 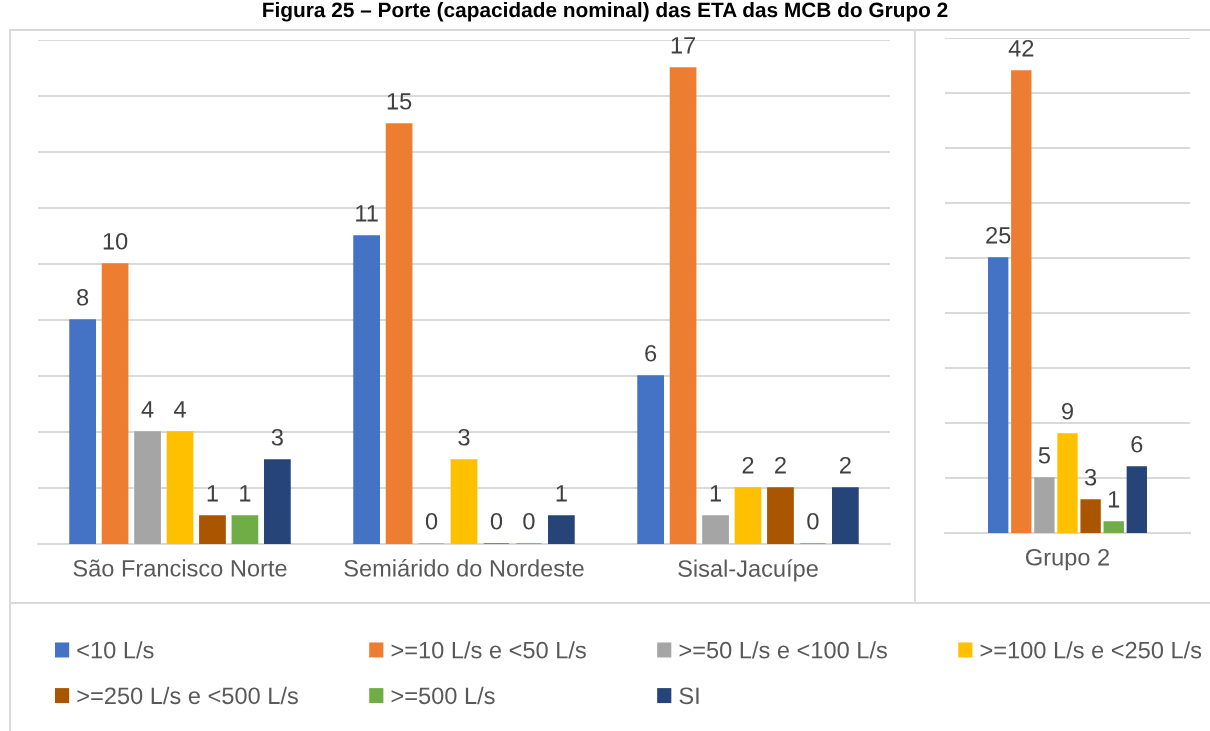 What do you see at coordinates (399, 101) in the screenshot?
I see `data-label: 15` at bounding box center [399, 101].